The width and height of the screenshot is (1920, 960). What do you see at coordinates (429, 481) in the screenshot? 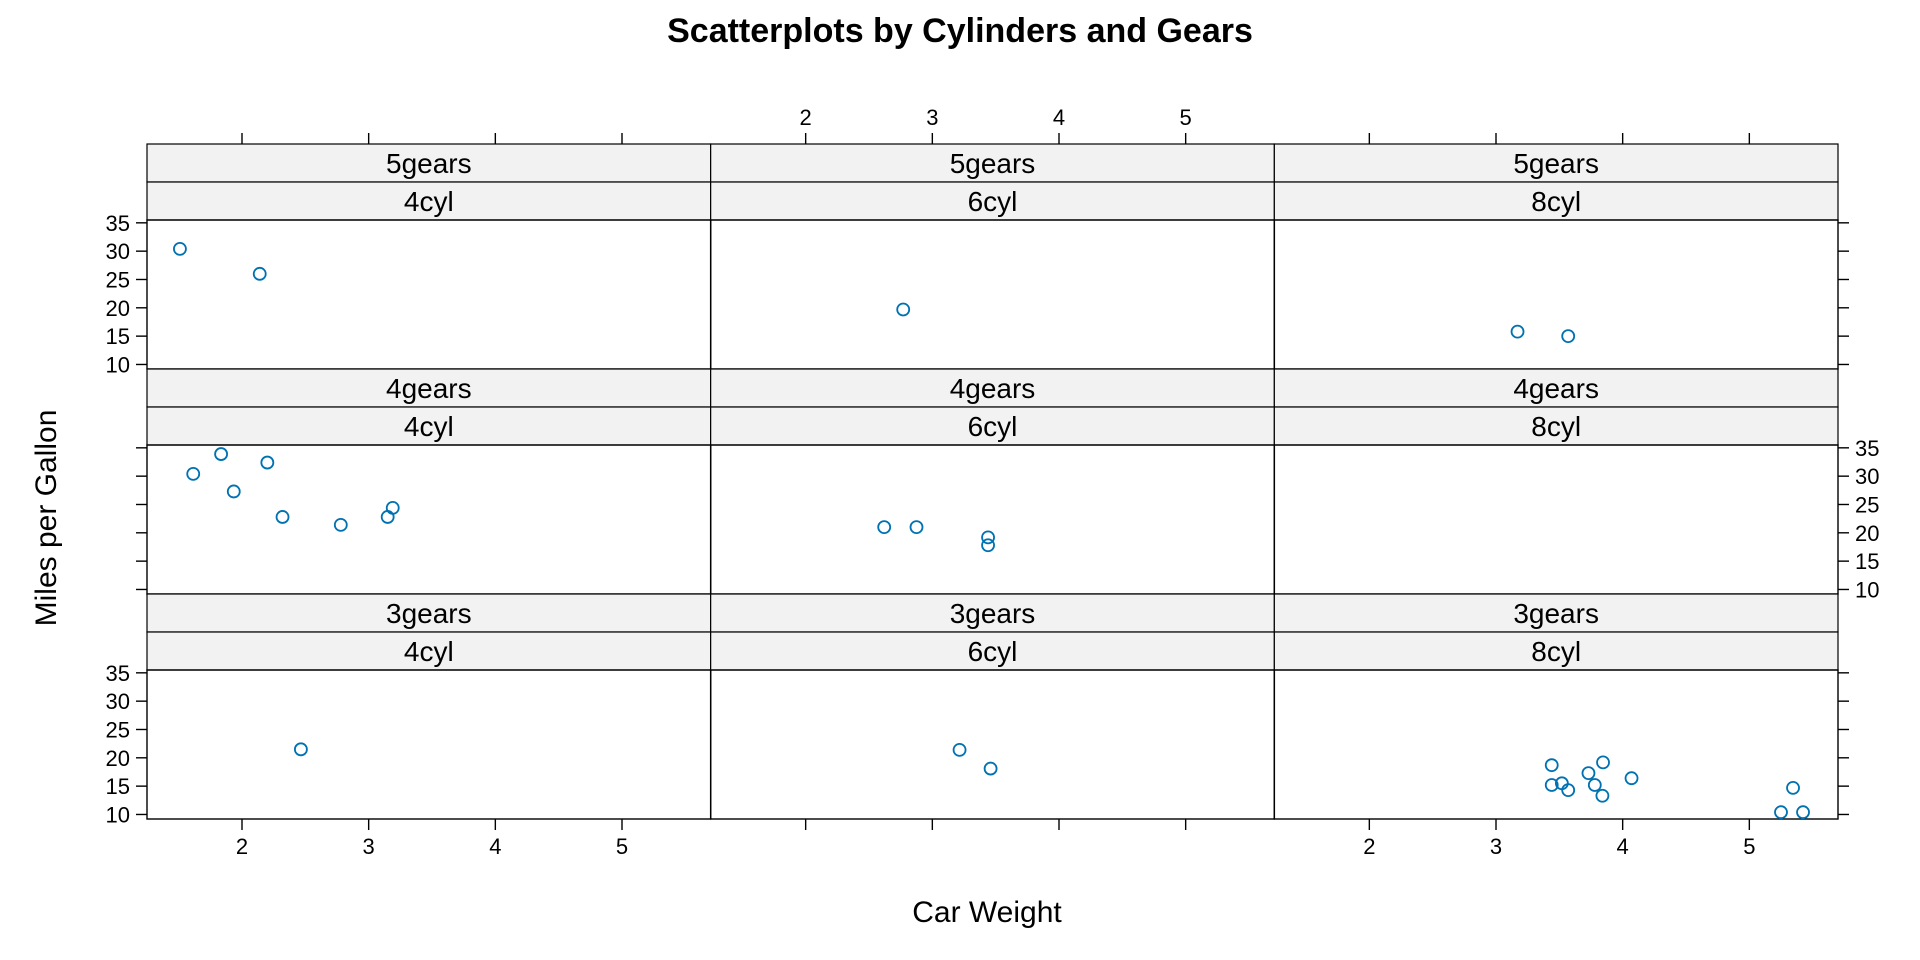
I see `panel-4cyl-4gears: 4gears 4cyl` at bounding box center [429, 481].